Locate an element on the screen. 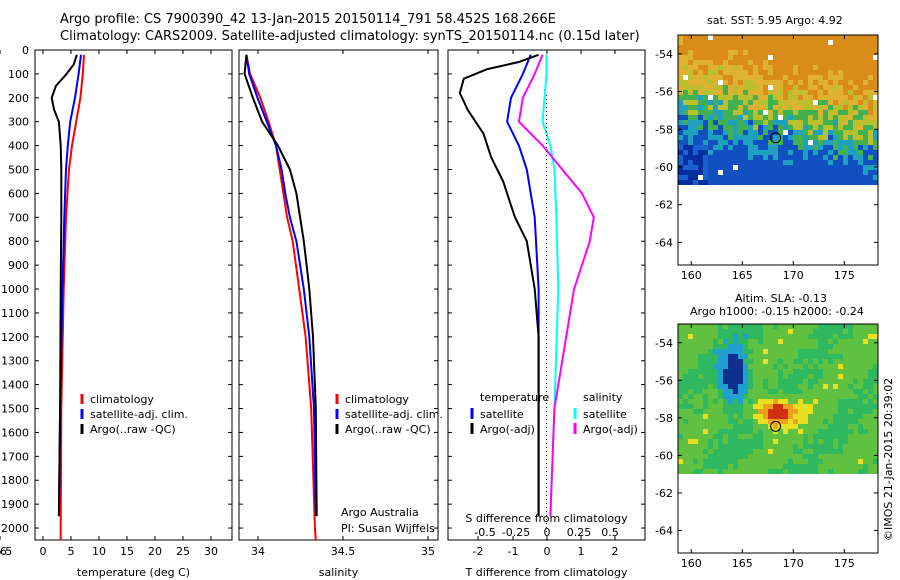 This screenshot has width=900, height=580. top-x-tick-label: 0.5 is located at coordinates (610, 532).